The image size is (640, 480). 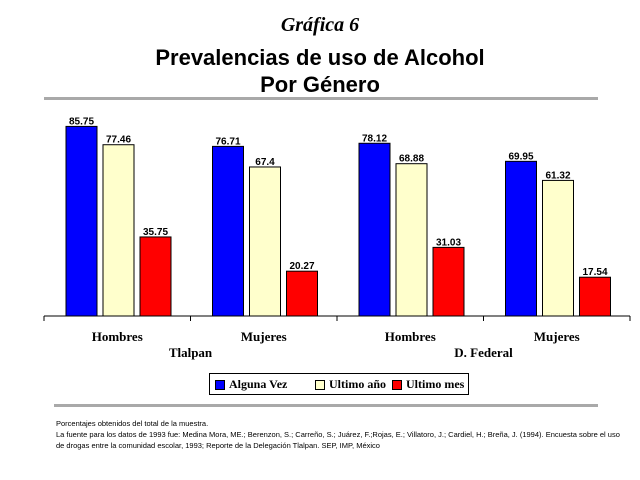 What do you see at coordinates (411, 159) in the screenshot?
I see `data-label: 68.88` at bounding box center [411, 159].